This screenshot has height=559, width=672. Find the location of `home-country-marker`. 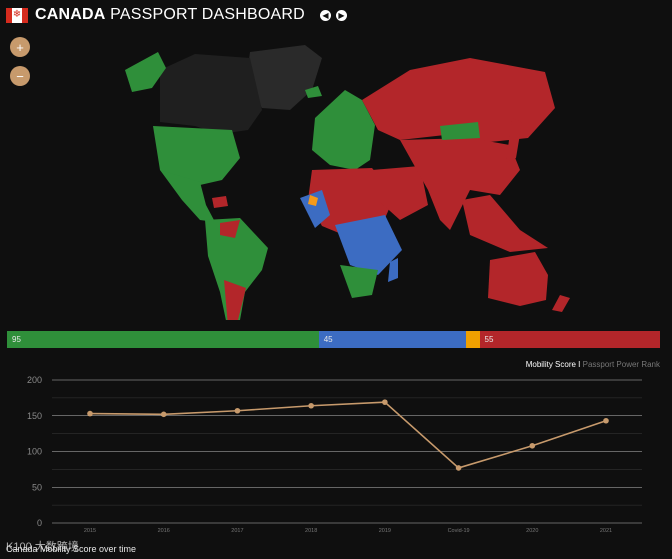

home-country-marker is located at coordinates (313, 200).